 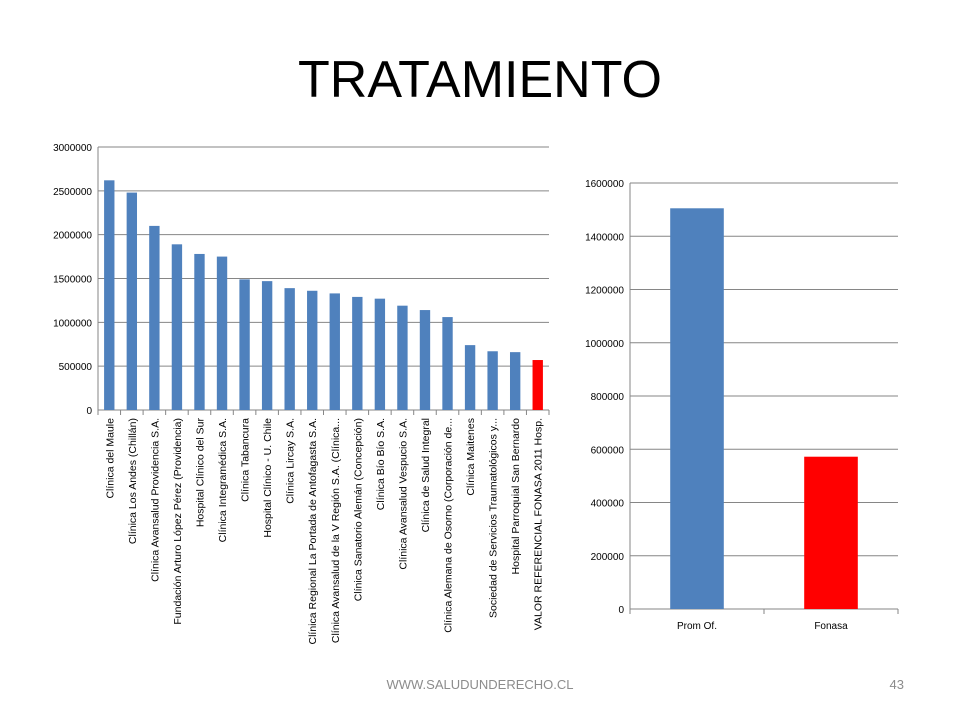 What do you see at coordinates (539, 524) in the screenshot?
I see `x-category-label: VALOR REFERENCIAL FONASA 2011 Hosp.` at bounding box center [539, 524].